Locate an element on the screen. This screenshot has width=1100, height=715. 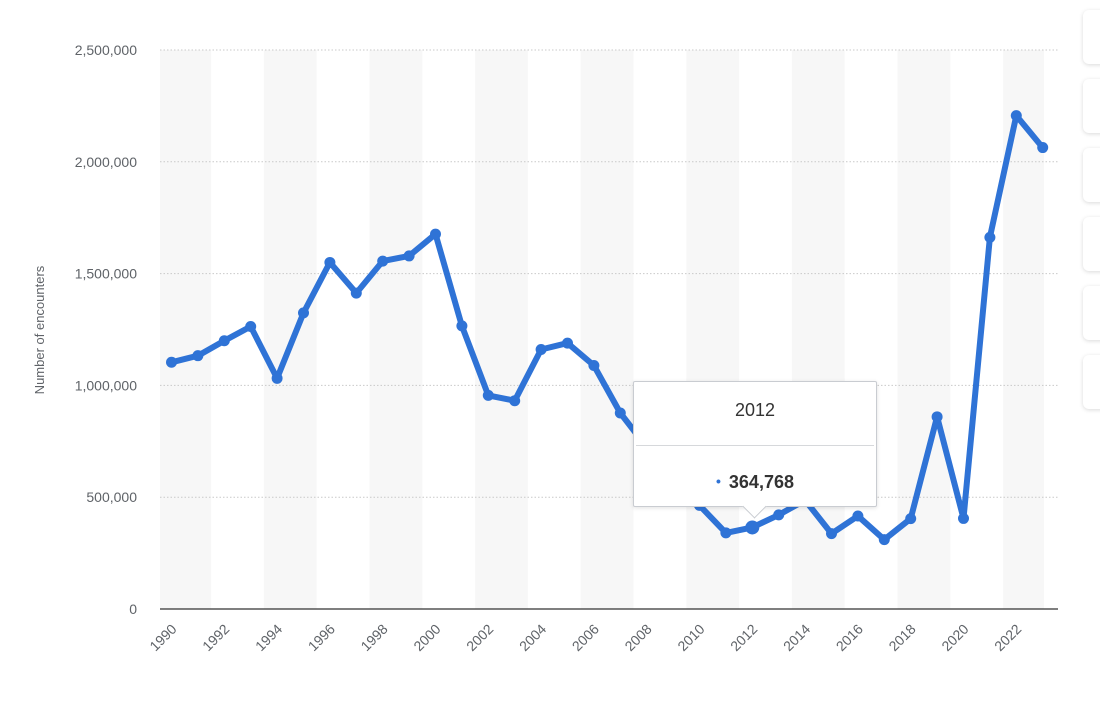
x-tick-label: 2016 is located at coordinates (849, 637).